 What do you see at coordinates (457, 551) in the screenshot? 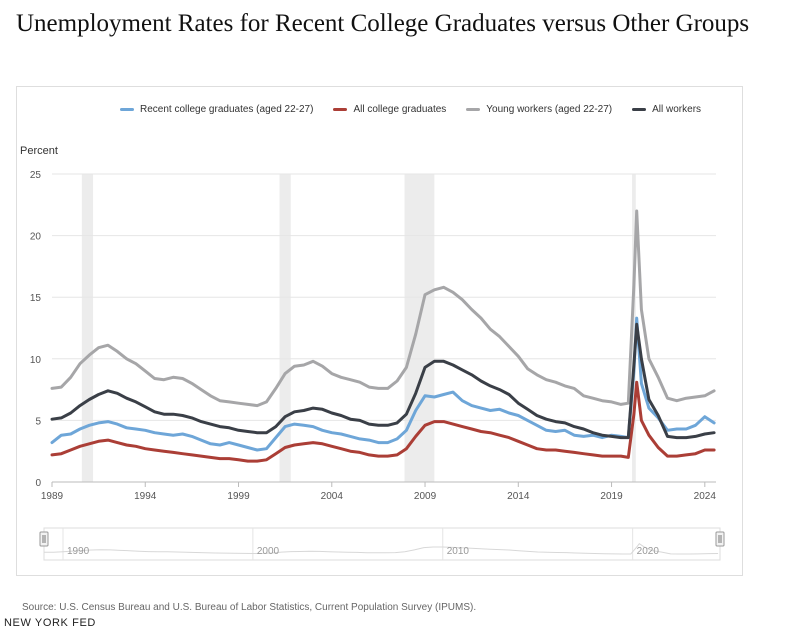
I see `navigator-label-2010: 2010` at bounding box center [457, 551].